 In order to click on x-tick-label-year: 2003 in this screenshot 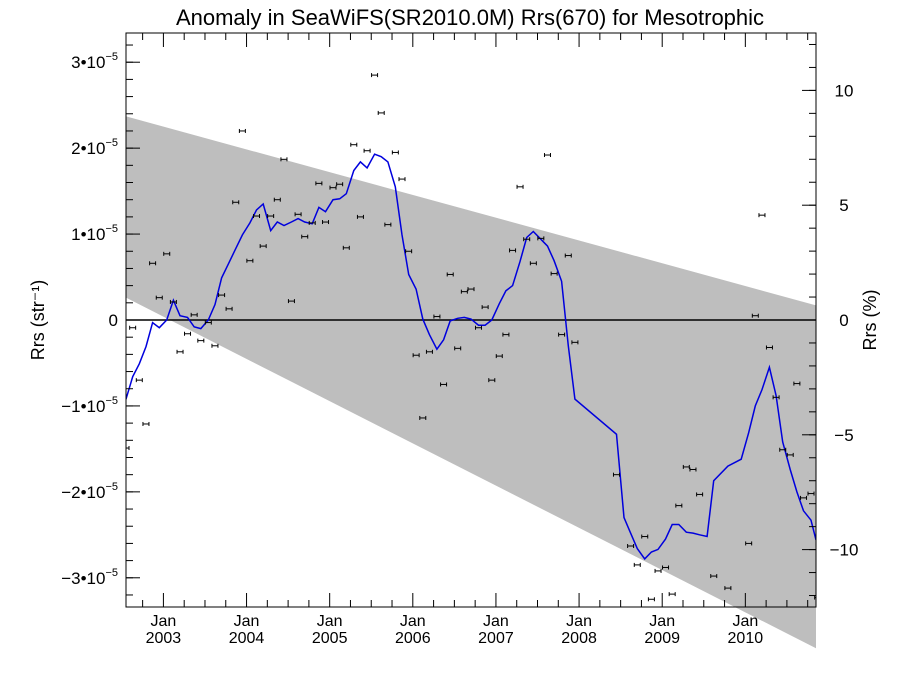, I will do `click(164, 638)`.